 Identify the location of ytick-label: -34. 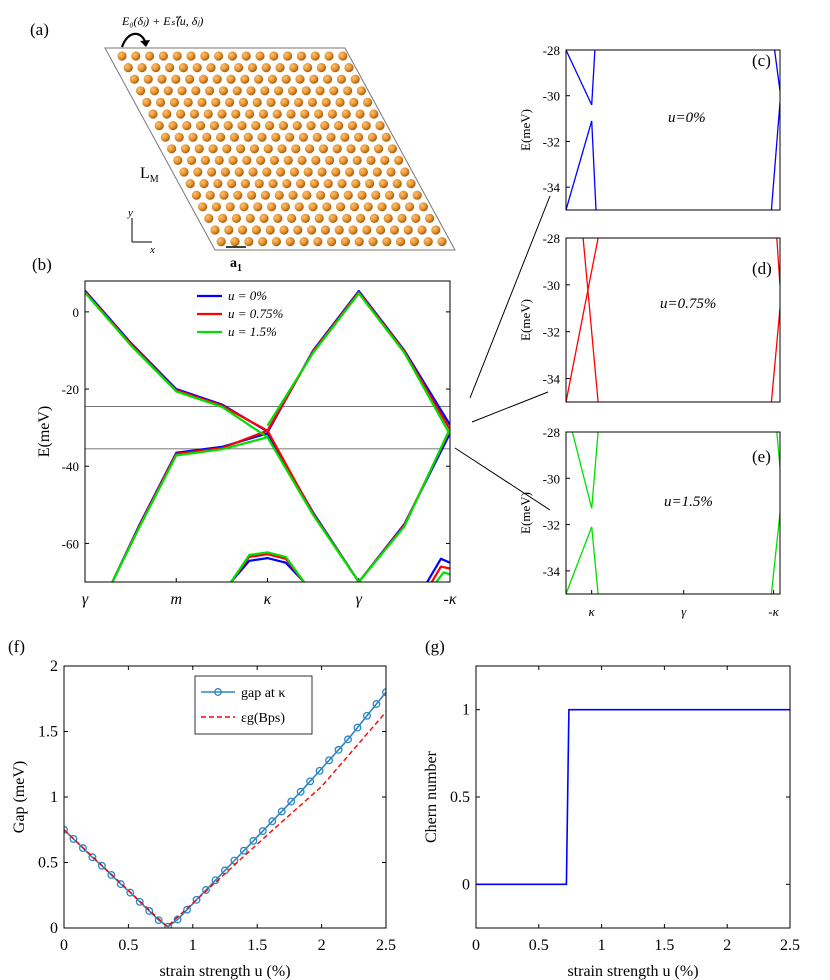
(552, 571).